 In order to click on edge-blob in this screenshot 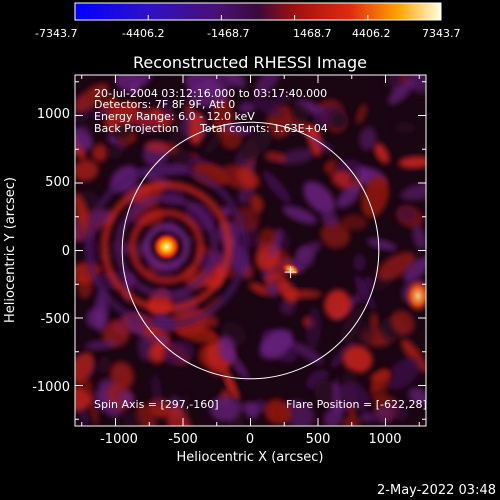, I will do `click(415, 296)`.